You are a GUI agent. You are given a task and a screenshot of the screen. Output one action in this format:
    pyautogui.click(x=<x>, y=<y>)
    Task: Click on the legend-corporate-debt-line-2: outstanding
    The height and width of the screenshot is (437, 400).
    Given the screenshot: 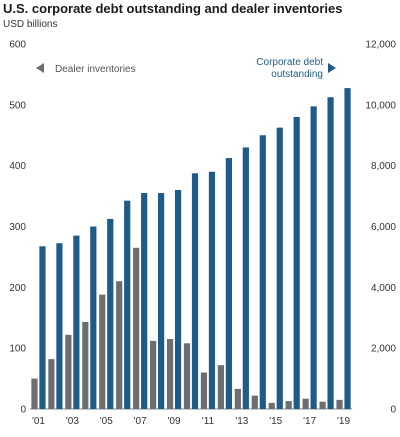 What is the action you would take?
    pyautogui.click(x=297, y=74)
    